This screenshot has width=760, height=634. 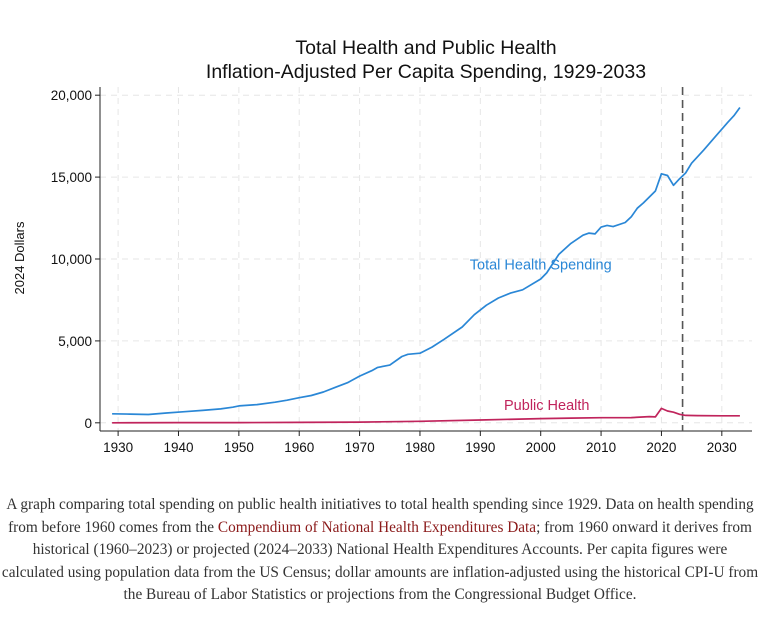 What do you see at coordinates (71, 177) in the screenshot?
I see `y-tick-label: 15,000` at bounding box center [71, 177].